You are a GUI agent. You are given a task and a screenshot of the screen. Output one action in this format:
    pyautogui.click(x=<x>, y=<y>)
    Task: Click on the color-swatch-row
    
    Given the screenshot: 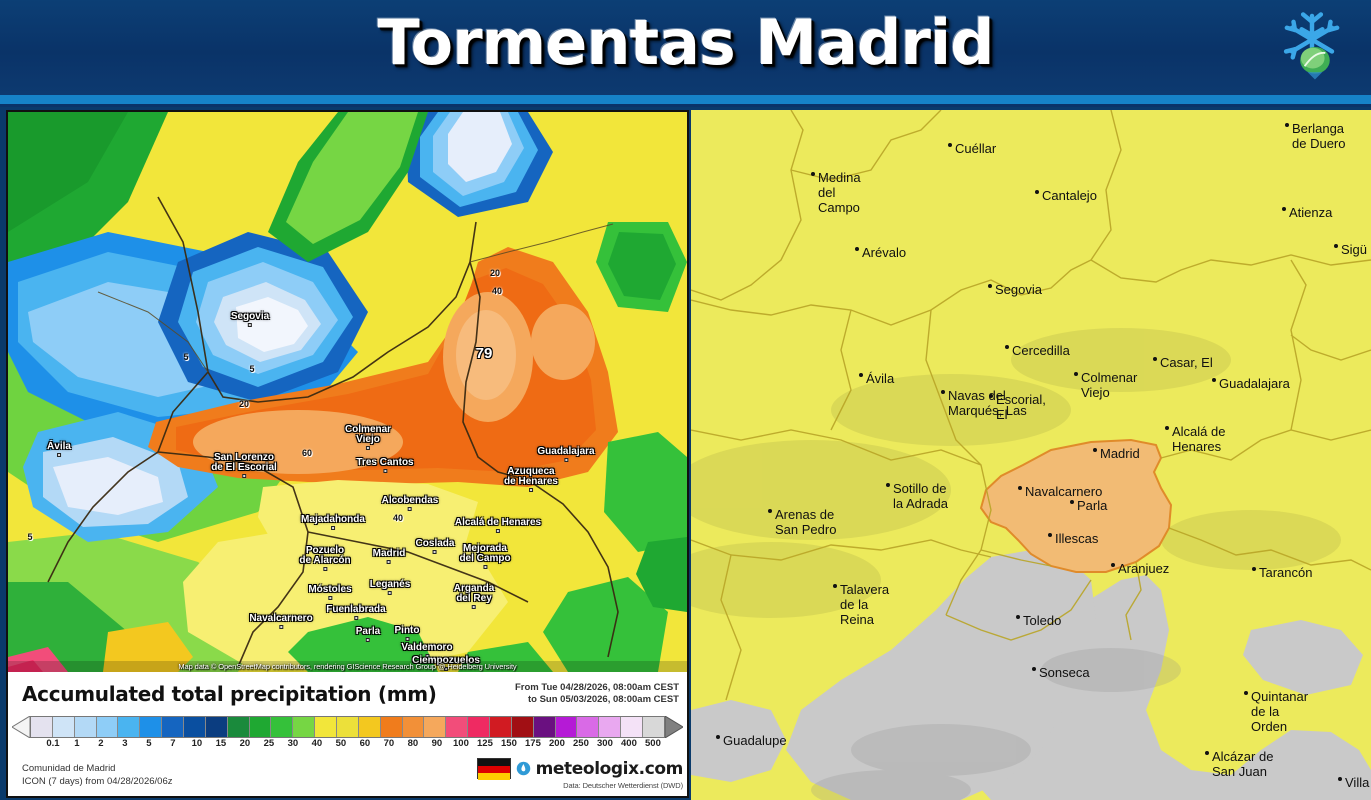 What is the action you would take?
    pyautogui.click(x=347, y=727)
    